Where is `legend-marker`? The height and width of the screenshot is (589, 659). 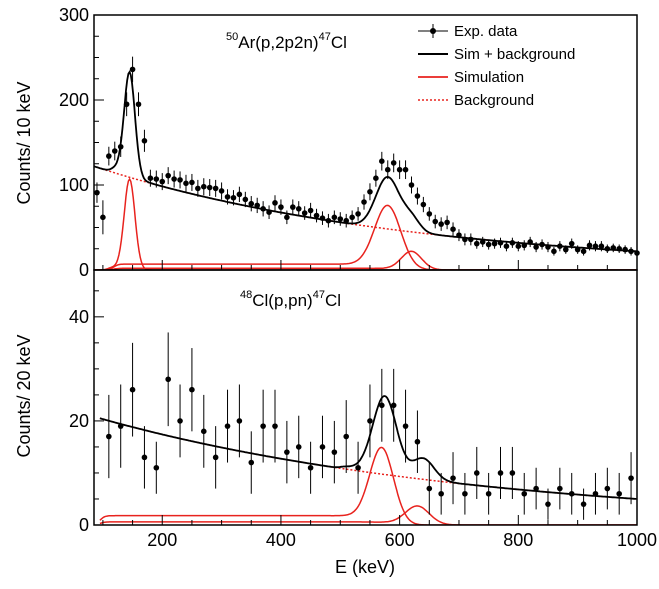 legend-marker is located at coordinates (433, 31).